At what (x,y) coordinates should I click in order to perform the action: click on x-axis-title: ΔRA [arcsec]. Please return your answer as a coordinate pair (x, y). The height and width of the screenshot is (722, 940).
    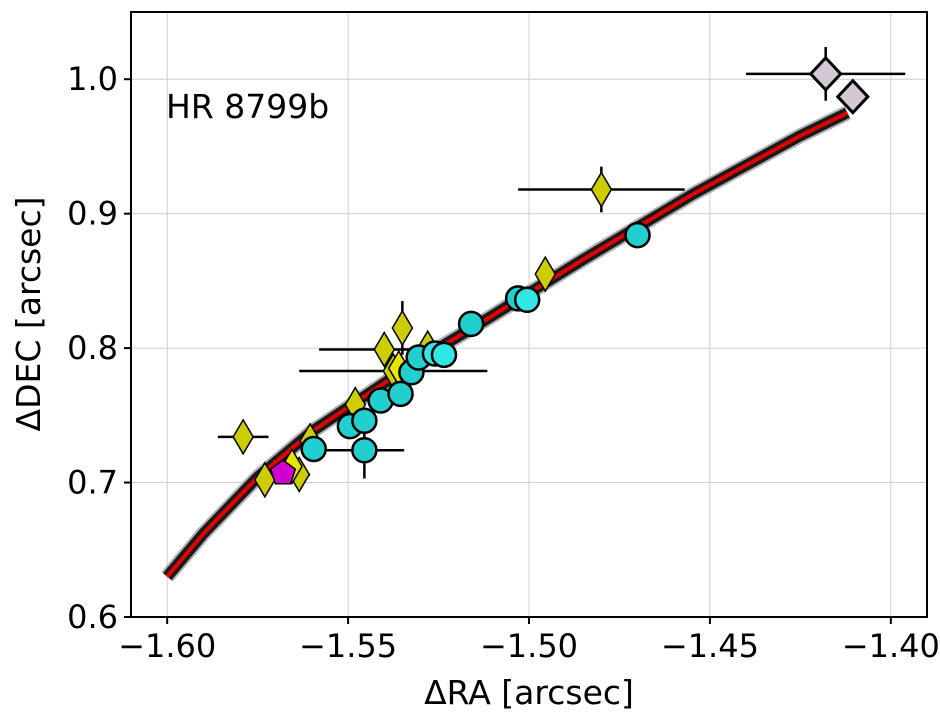
    Looking at the image, I should click on (529, 692).